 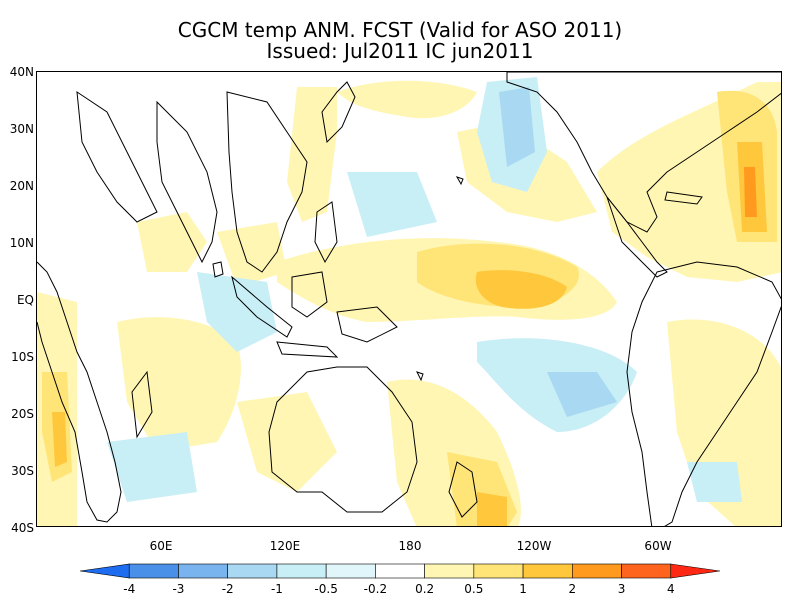 I want to click on coastline-south-america, so click(x=703, y=393).